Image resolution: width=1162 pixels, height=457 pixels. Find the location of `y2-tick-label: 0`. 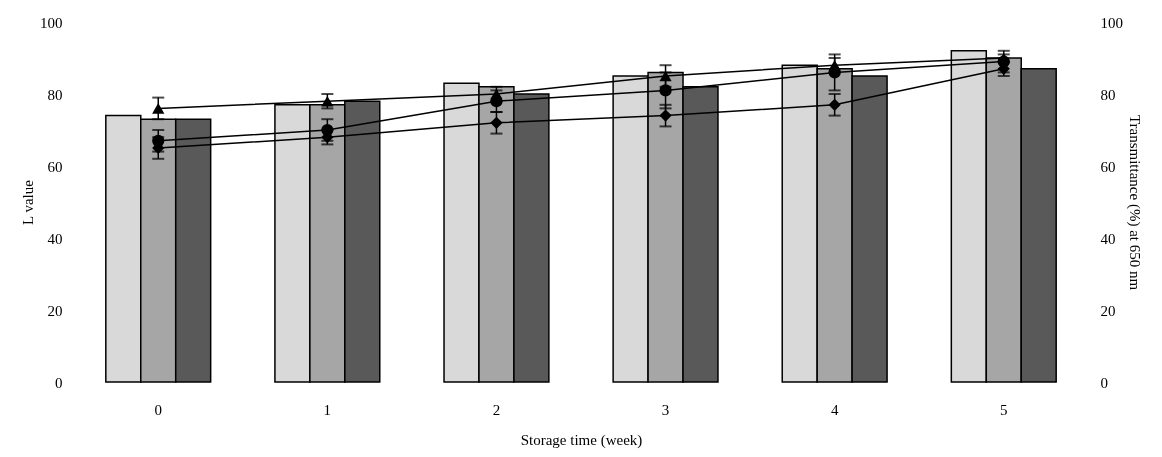

y2-tick-label: 0 is located at coordinates (1104, 382).